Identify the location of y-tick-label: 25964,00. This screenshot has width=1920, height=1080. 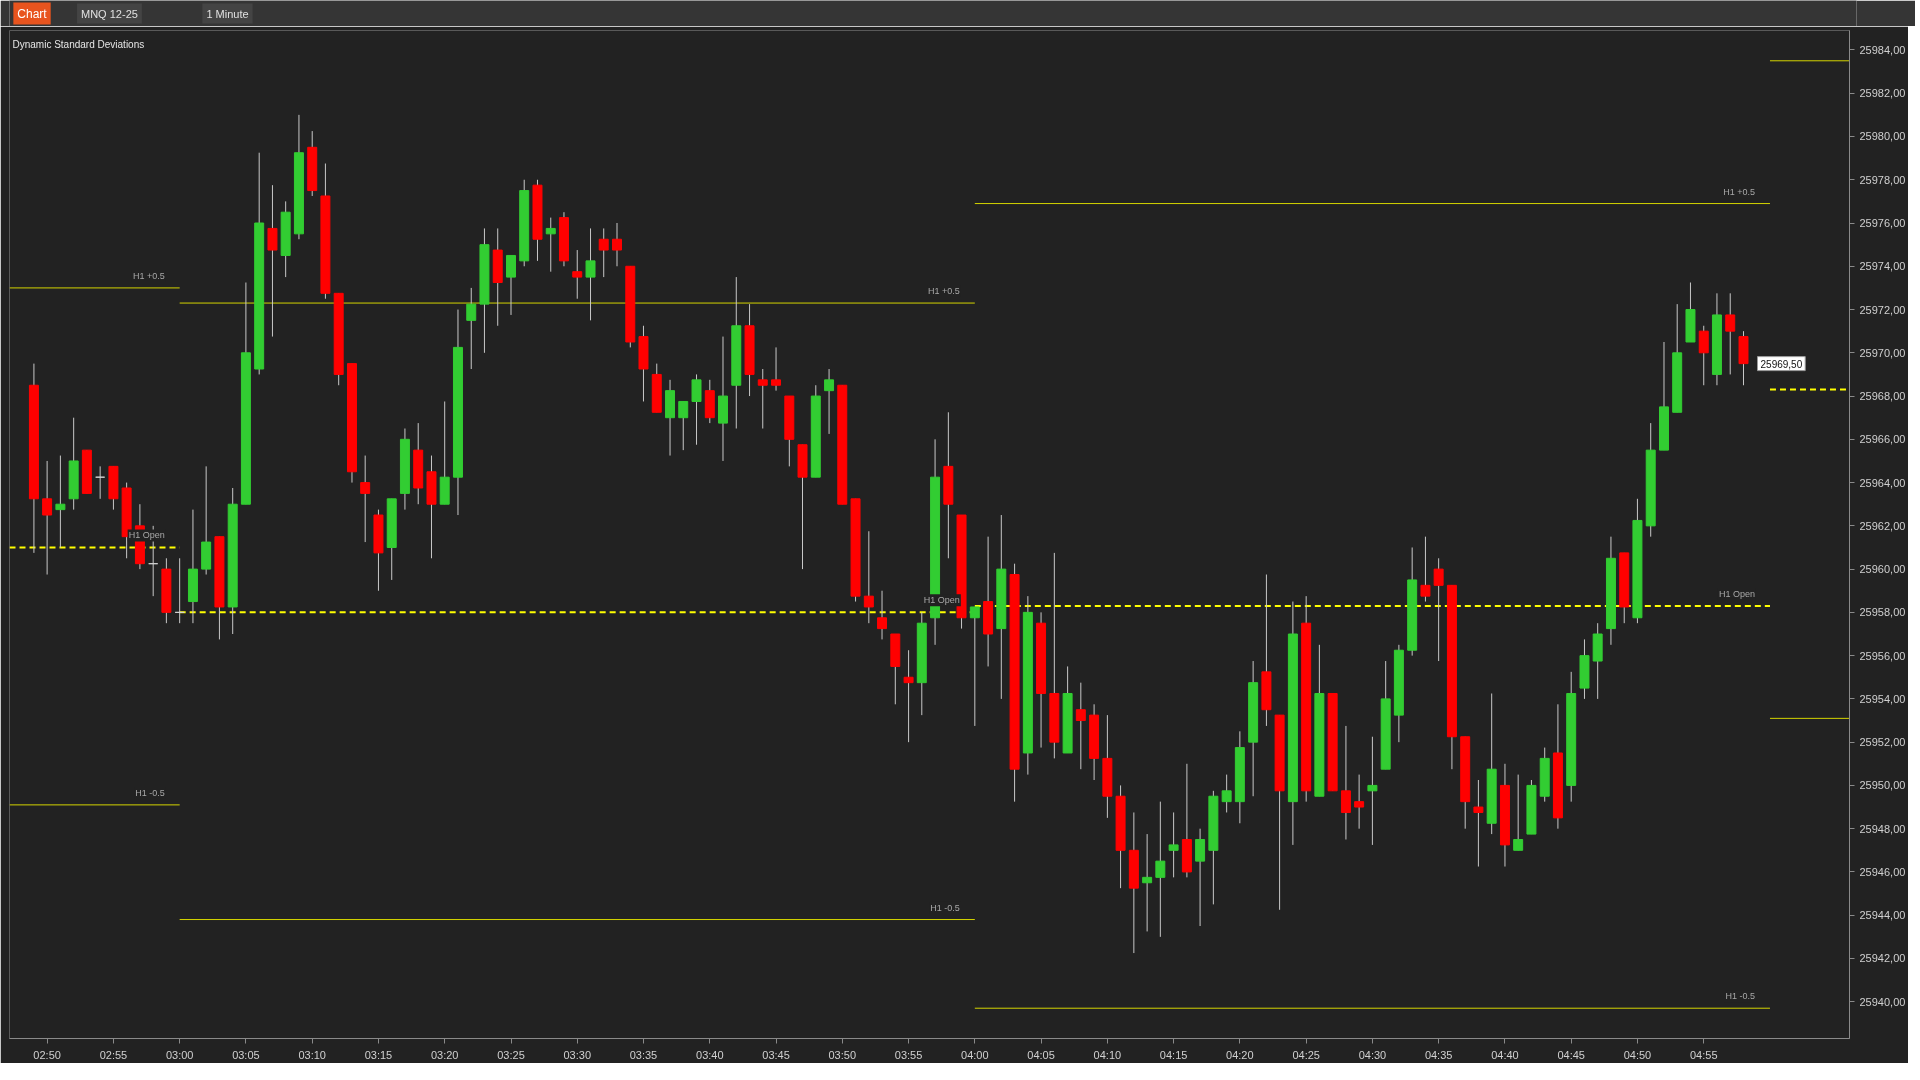
(1882, 482).